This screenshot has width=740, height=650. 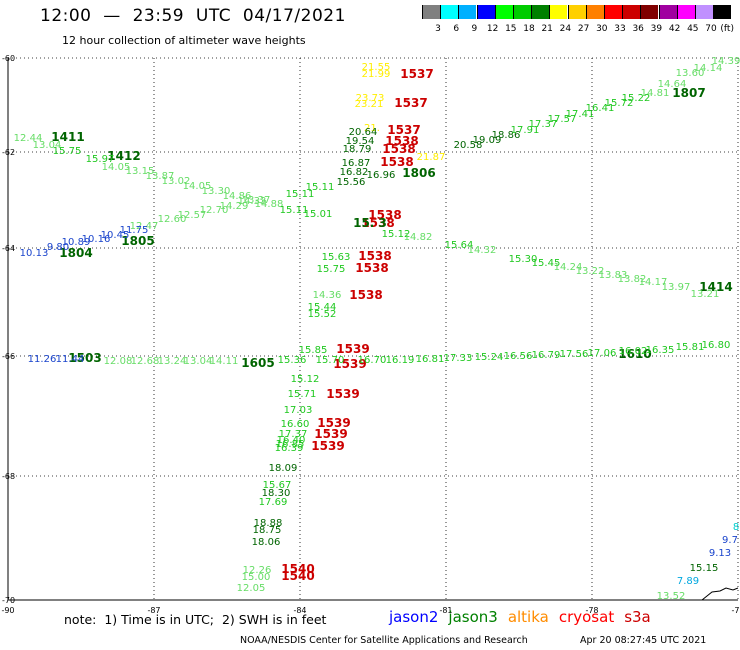 I want to click on wave-height-value: 14.88, so click(x=269, y=204).